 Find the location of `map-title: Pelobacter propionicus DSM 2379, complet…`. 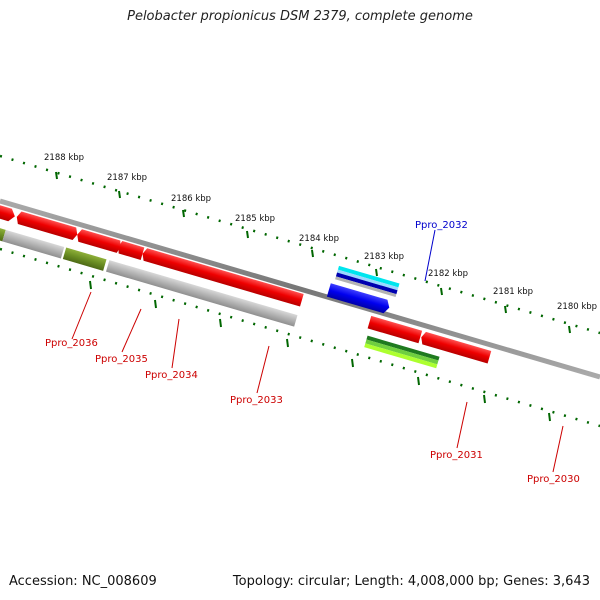

map-title: Pelobacter propionicus DSM 2379, complet… is located at coordinates (300, 16).